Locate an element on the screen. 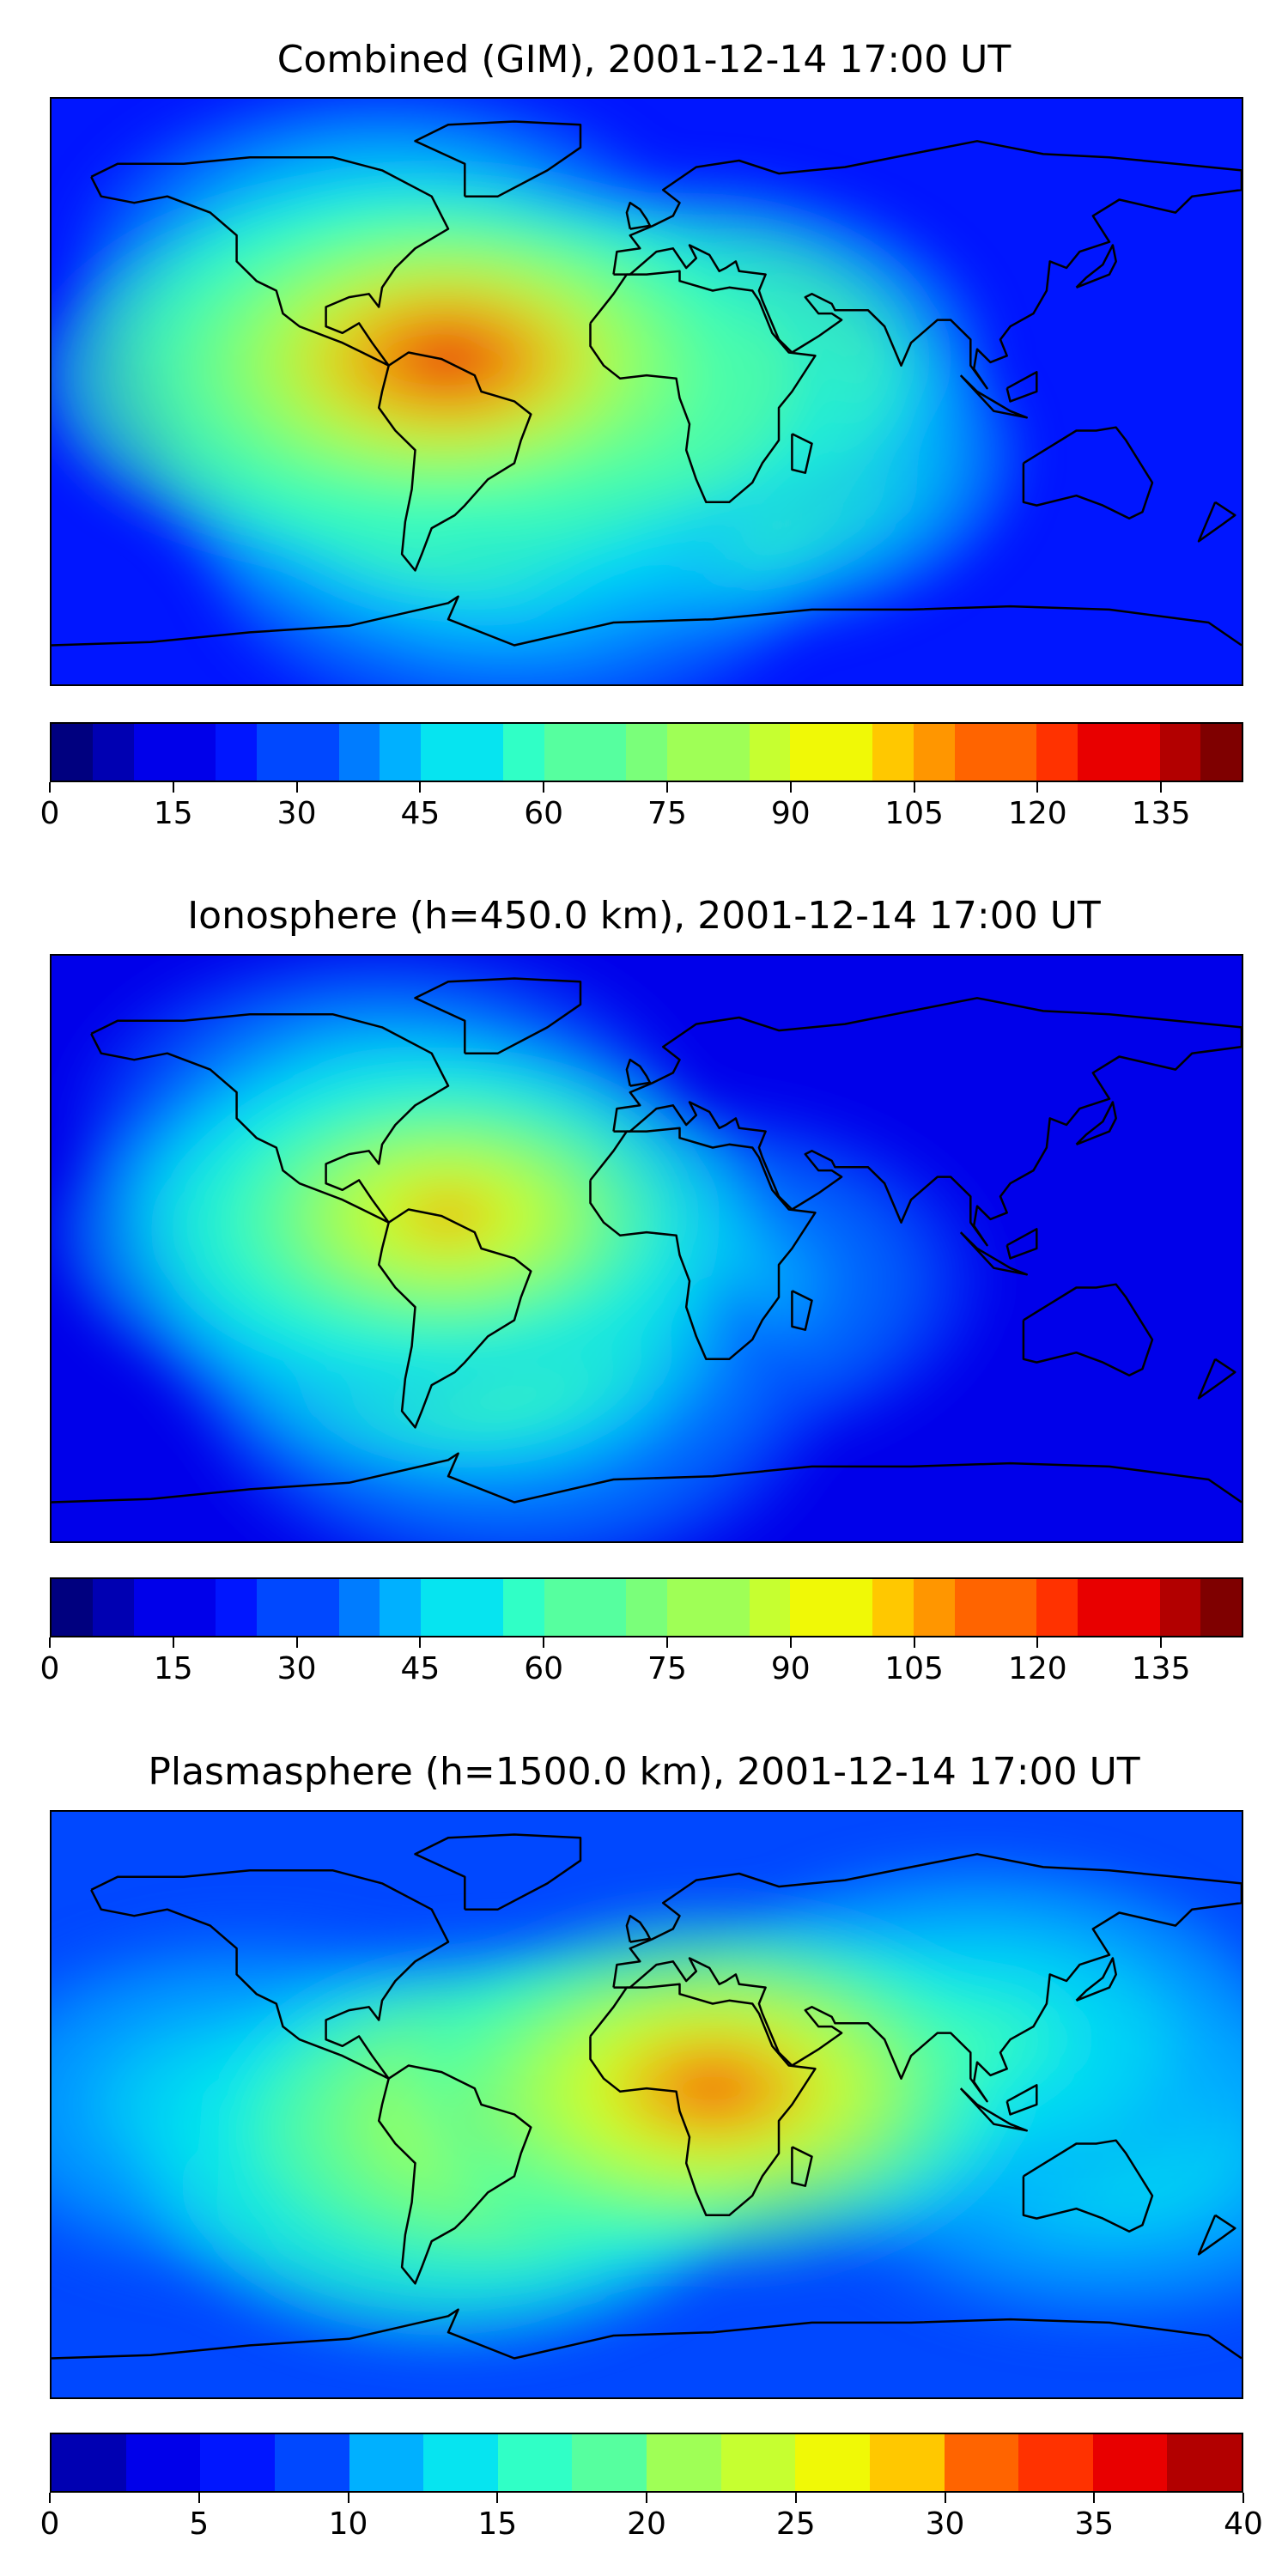 This screenshot has height=2576, width=1288. panel-title: Combined (GIM), 2001-12-14 17:00 UT is located at coordinates (644, 60).